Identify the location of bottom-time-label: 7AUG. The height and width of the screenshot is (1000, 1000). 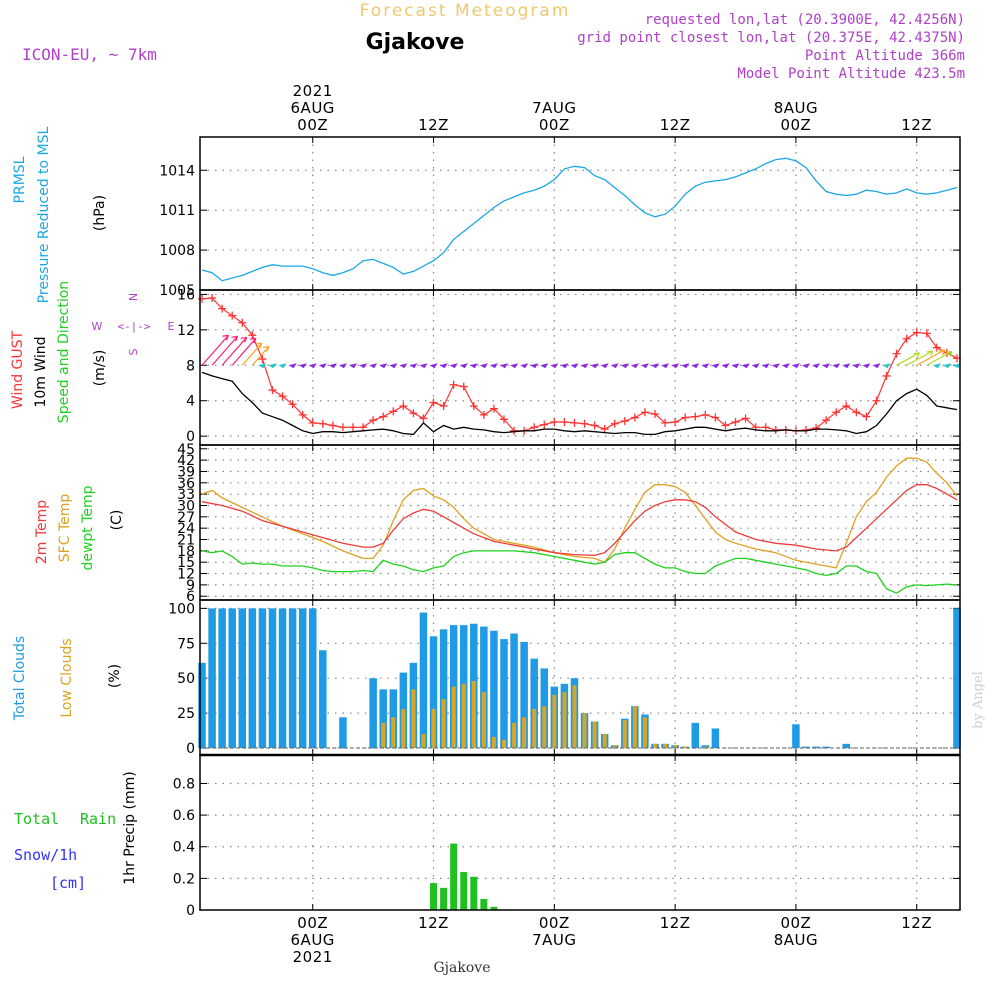
(554, 940).